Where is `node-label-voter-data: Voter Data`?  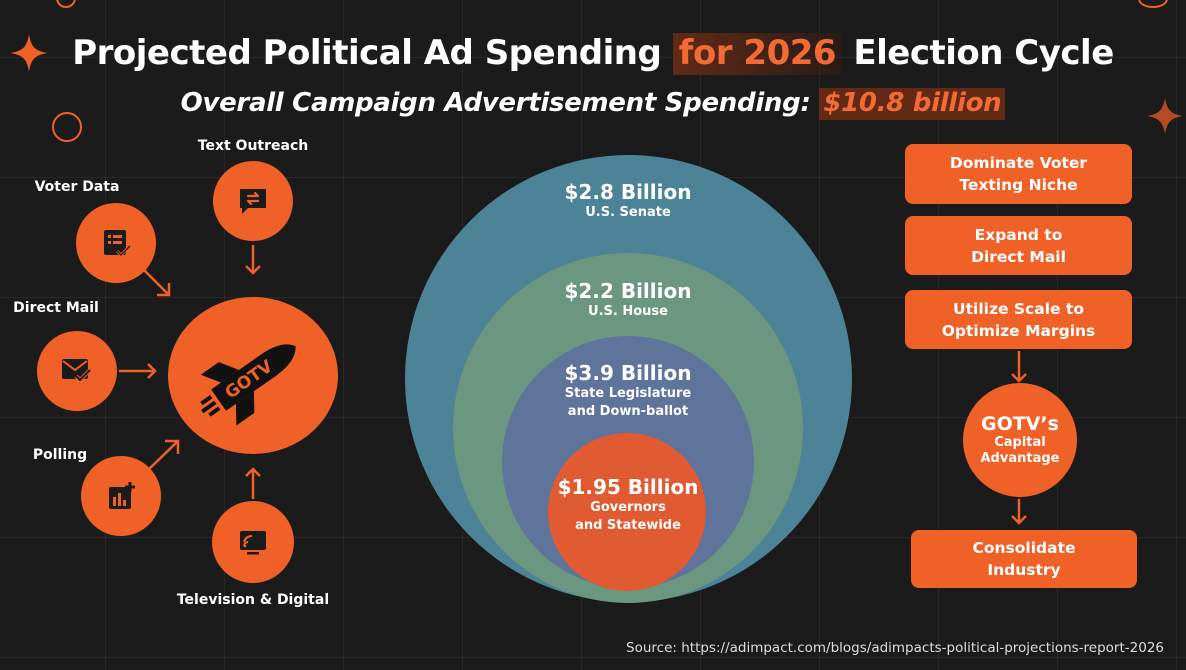 node-label-voter-data: Voter Data is located at coordinates (77, 187).